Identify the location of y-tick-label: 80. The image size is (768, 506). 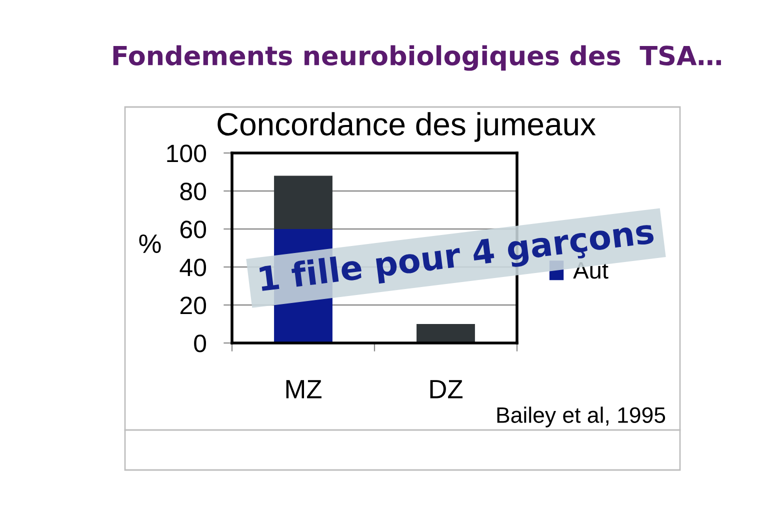
(193, 191).